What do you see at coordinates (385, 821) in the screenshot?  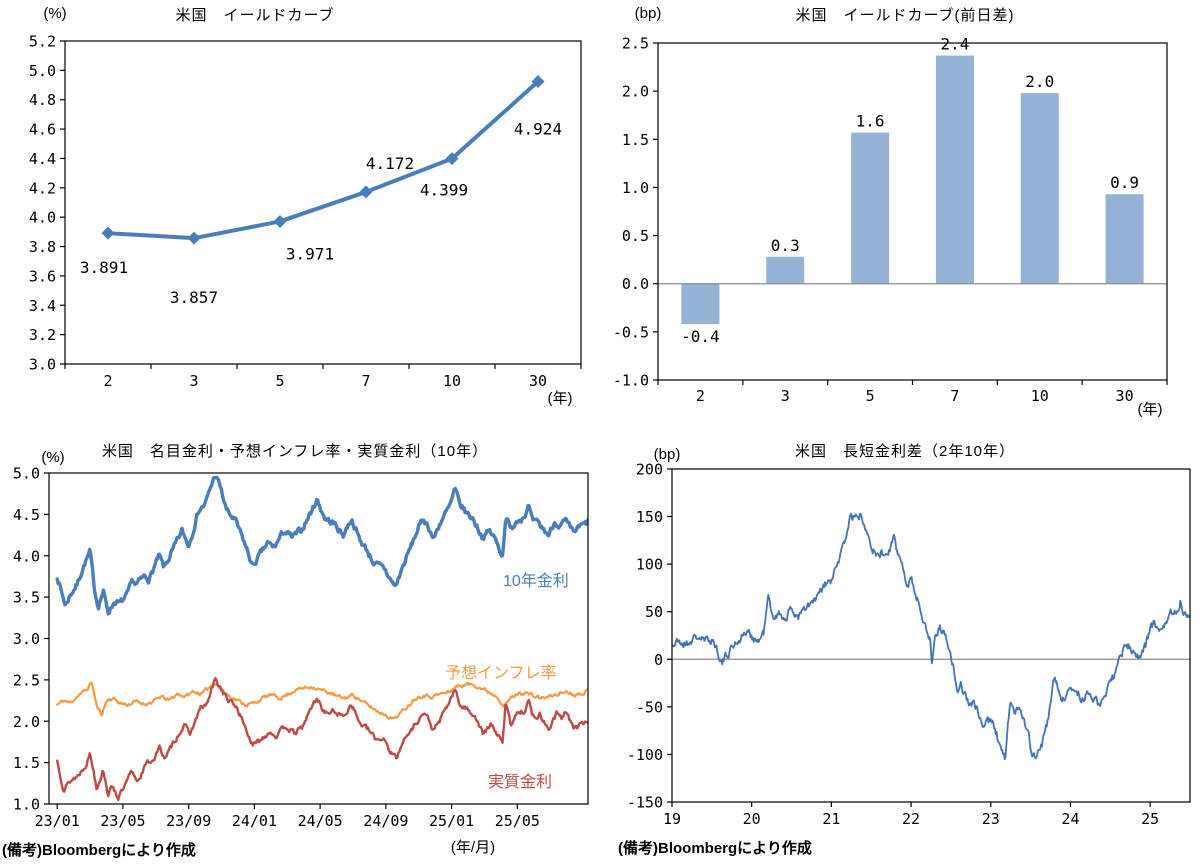 I see `svg-text: 24/09` at bounding box center [385, 821].